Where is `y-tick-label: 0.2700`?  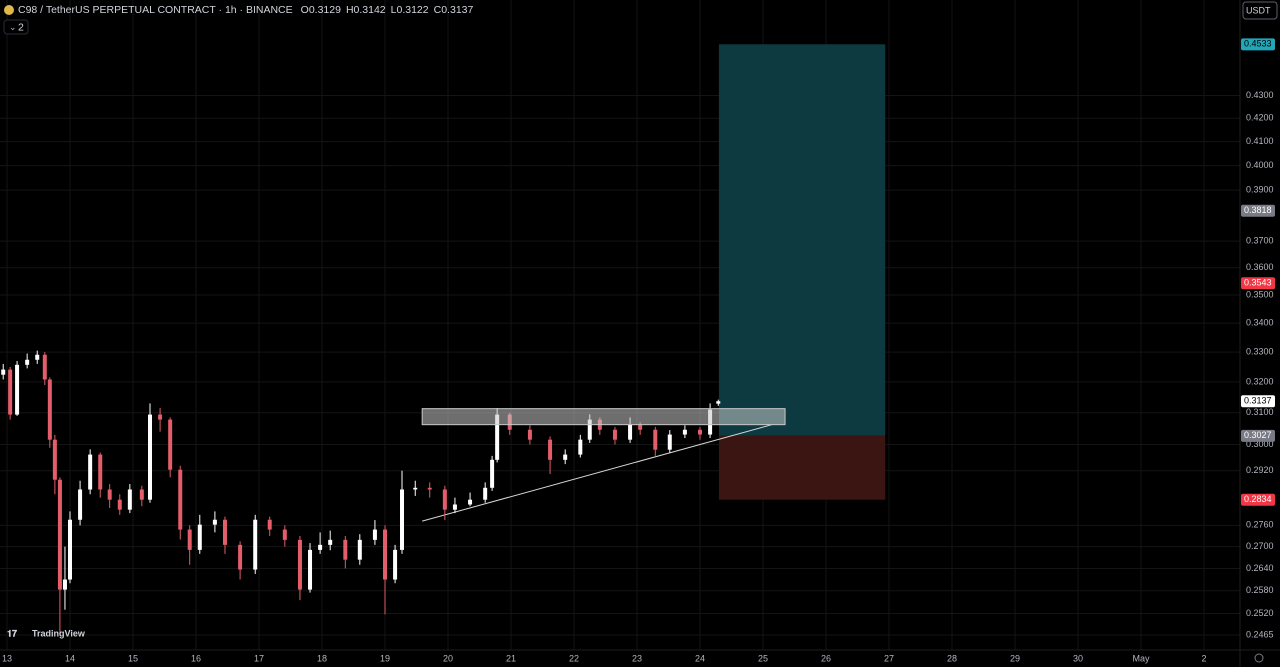 y-tick-label: 0.2700 is located at coordinates (1260, 546).